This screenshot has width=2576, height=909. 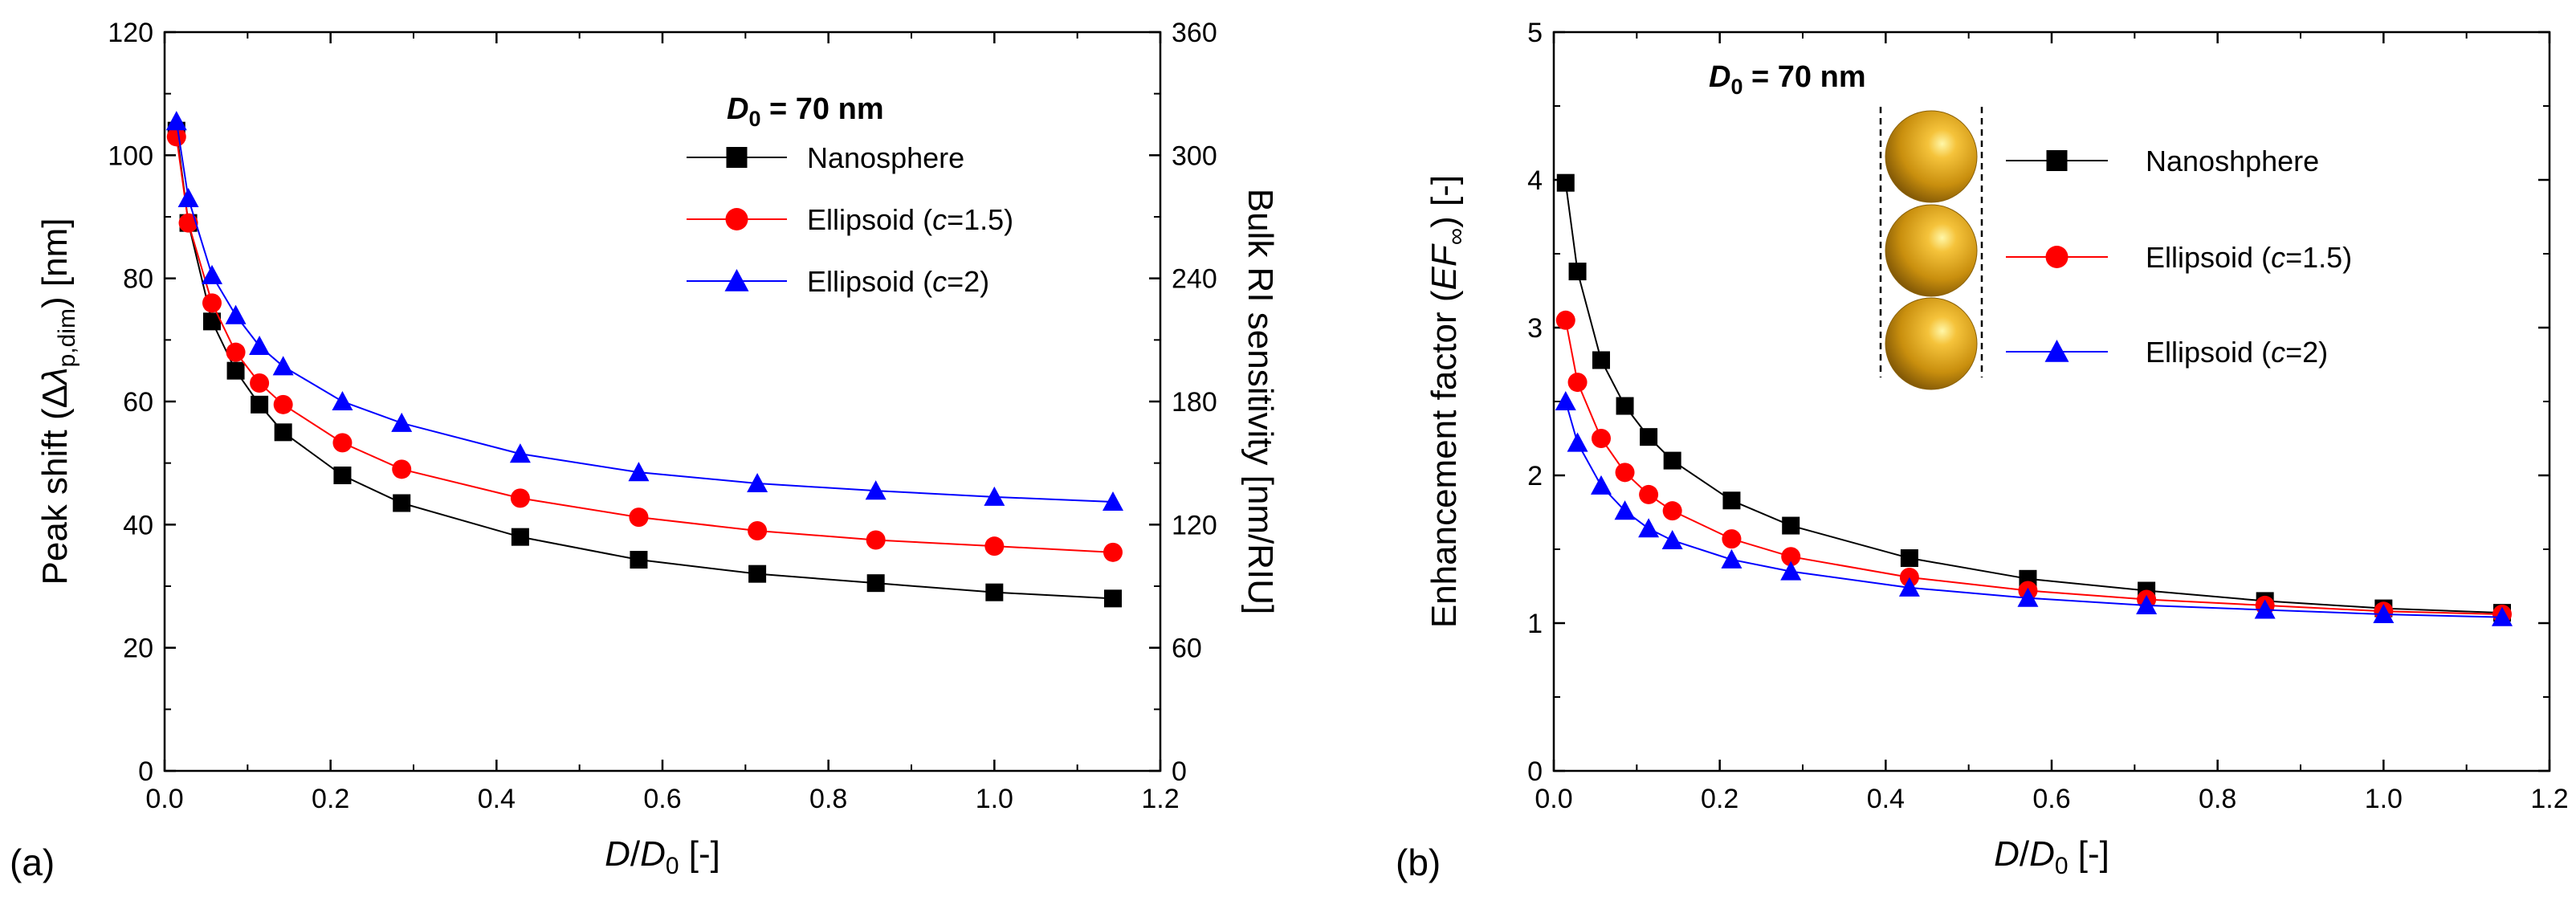 I want to click on y2-axis-title: Bulk RI sensitivity [nm/RIU], so click(x=1260, y=402).